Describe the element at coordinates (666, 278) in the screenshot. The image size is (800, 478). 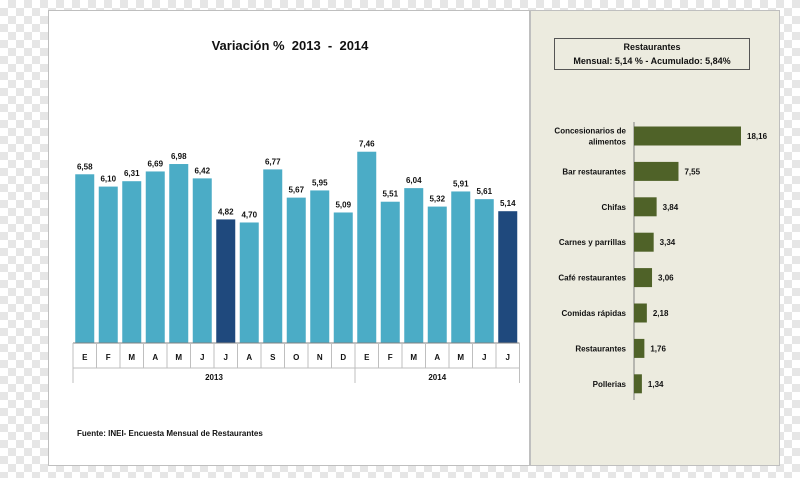
I see `hbar-value-label: 3,06` at that location.